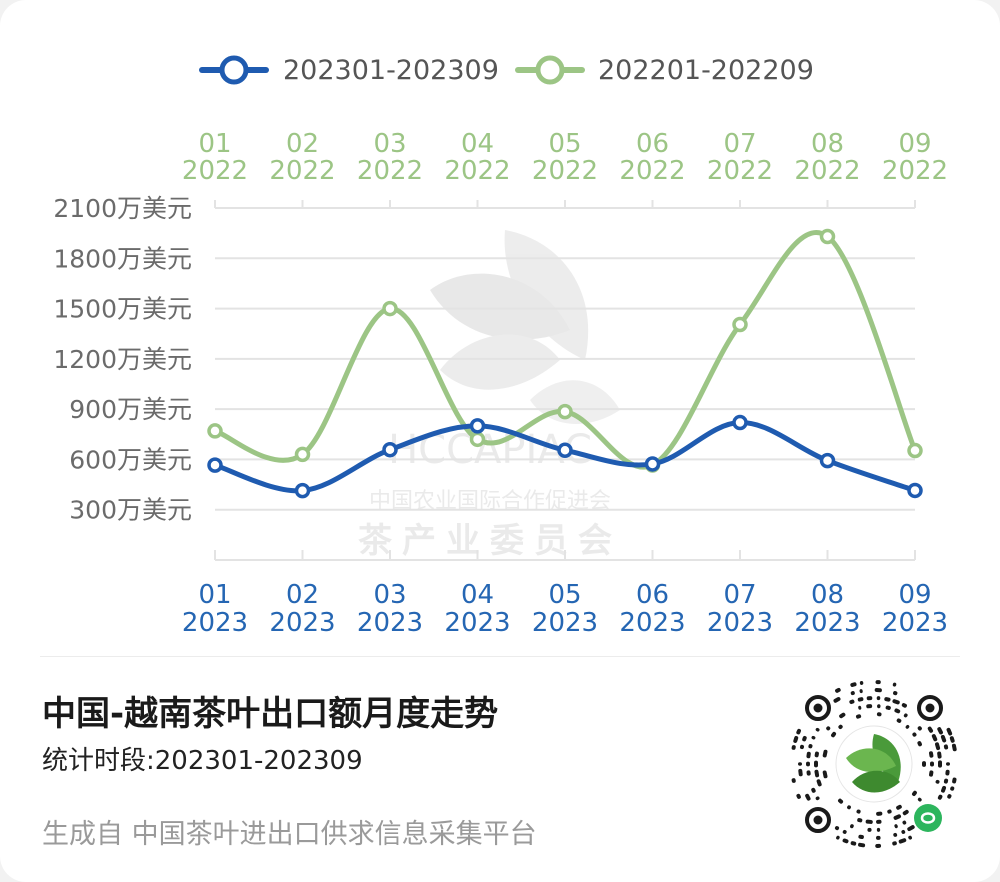 This screenshot has width=1000, height=882. What do you see at coordinates (477, 144) in the screenshot?
I see `top-x-tick-month: 04` at bounding box center [477, 144].